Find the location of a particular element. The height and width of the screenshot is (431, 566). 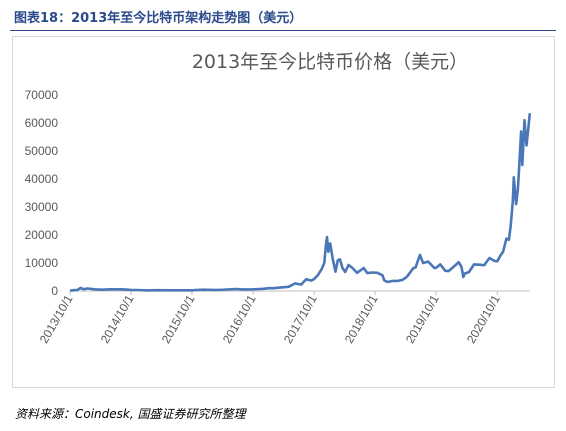

chart-title: 2013年至今比特币价格（美元） is located at coordinates (330, 62).